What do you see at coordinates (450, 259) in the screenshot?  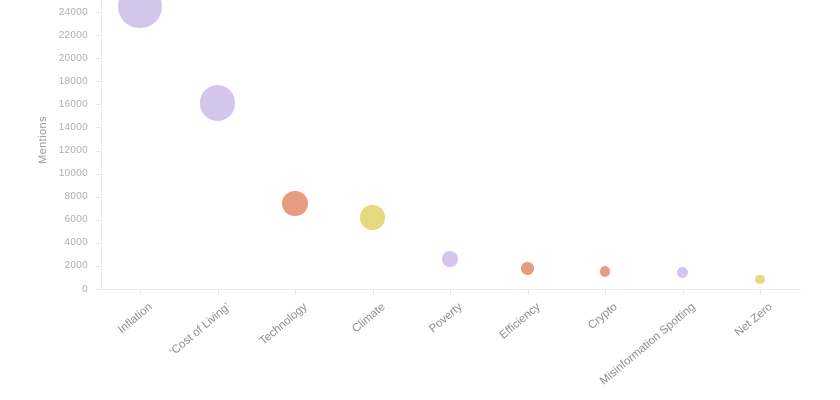 I see `bubble-poverty` at bounding box center [450, 259].